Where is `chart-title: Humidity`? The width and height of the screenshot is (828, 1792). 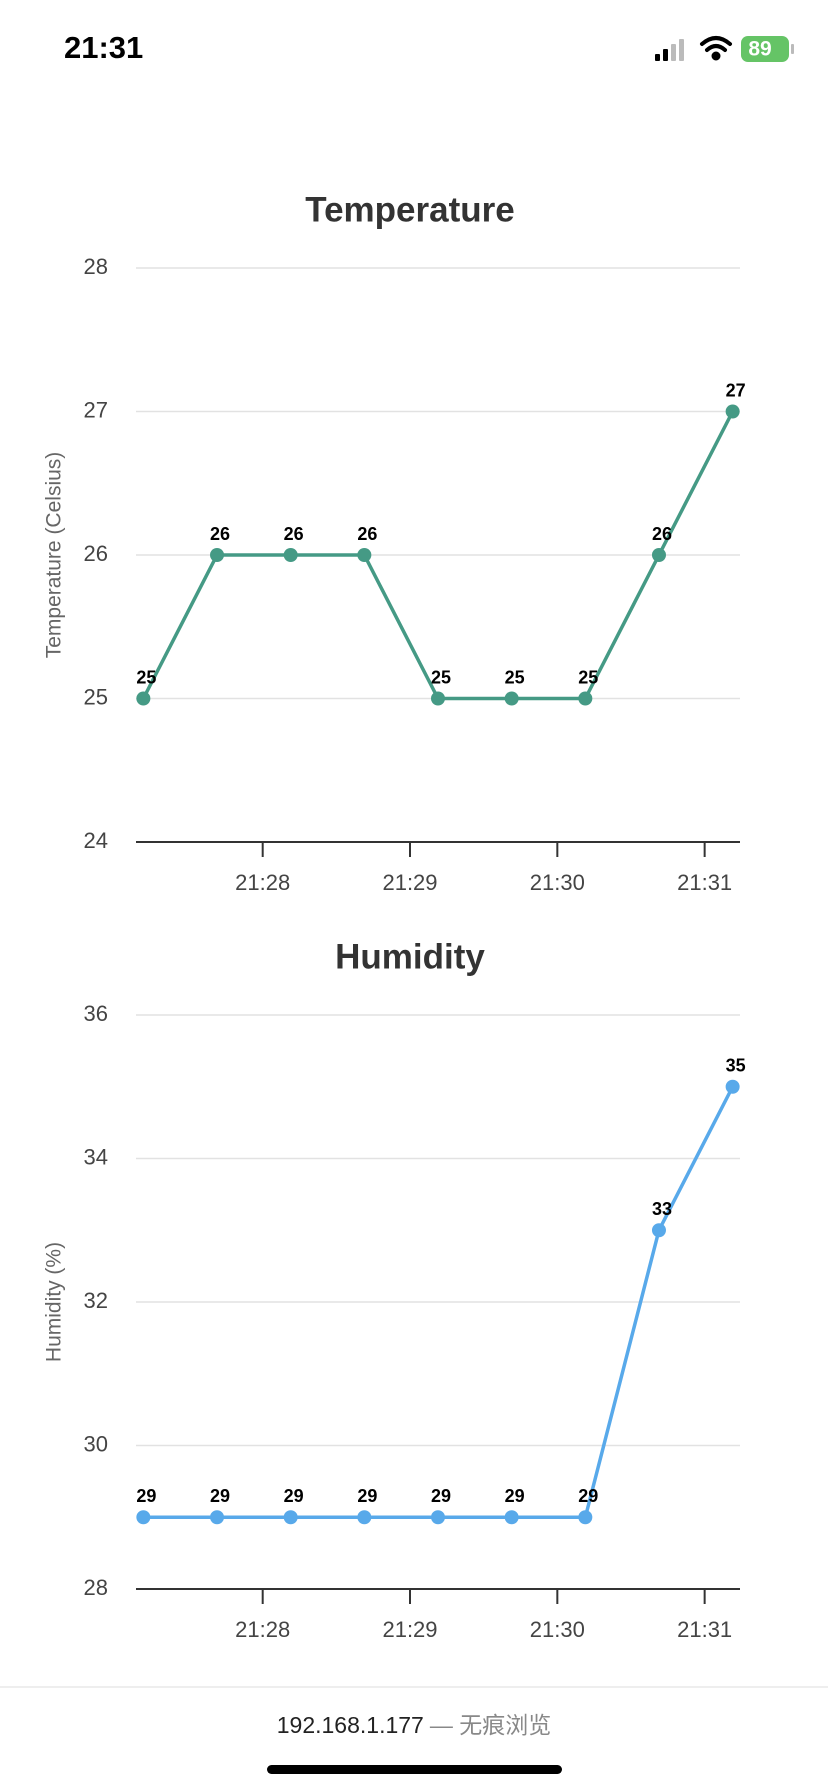
chart-title: Humidity is located at coordinates (410, 956).